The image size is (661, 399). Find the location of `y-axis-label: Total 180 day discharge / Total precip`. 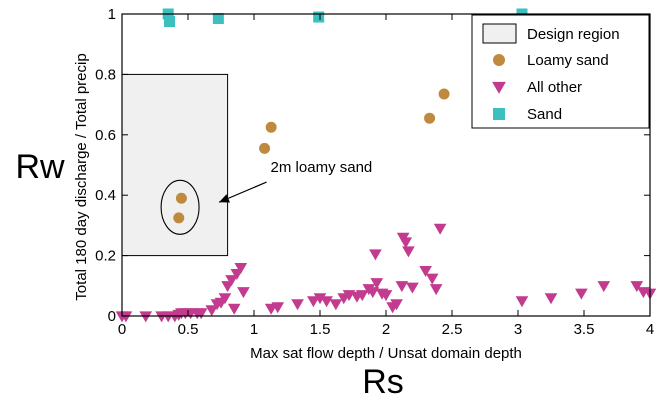

y-axis-label: Total 180 day discharge / Total precip is located at coordinates (81, 176).